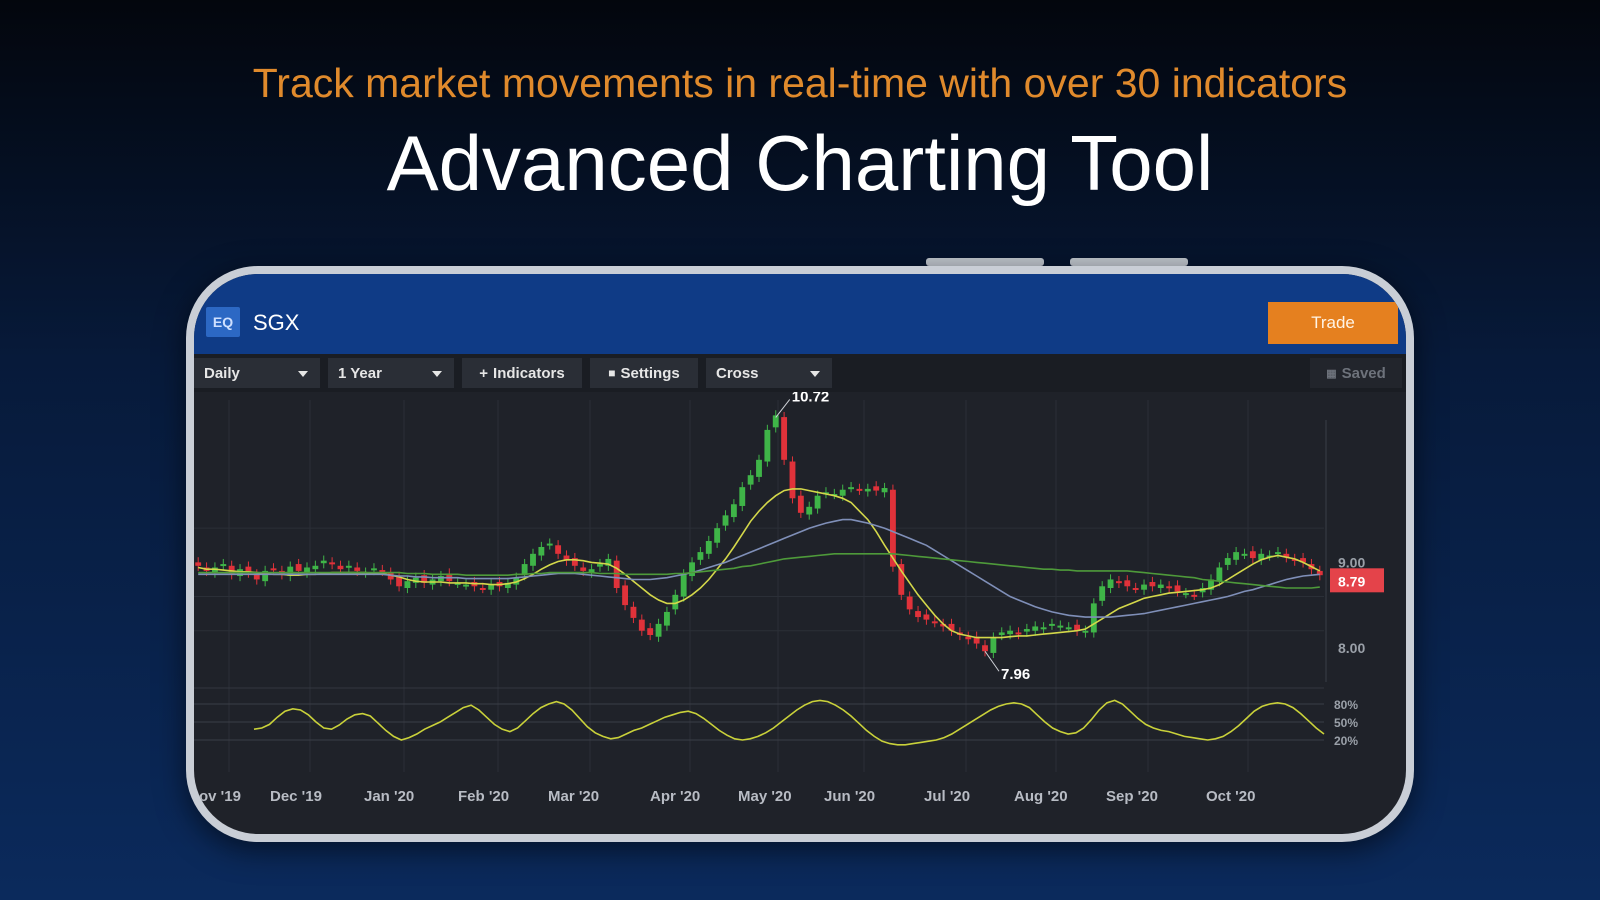  I want to click on crosshair-value: Cross, so click(737, 373).